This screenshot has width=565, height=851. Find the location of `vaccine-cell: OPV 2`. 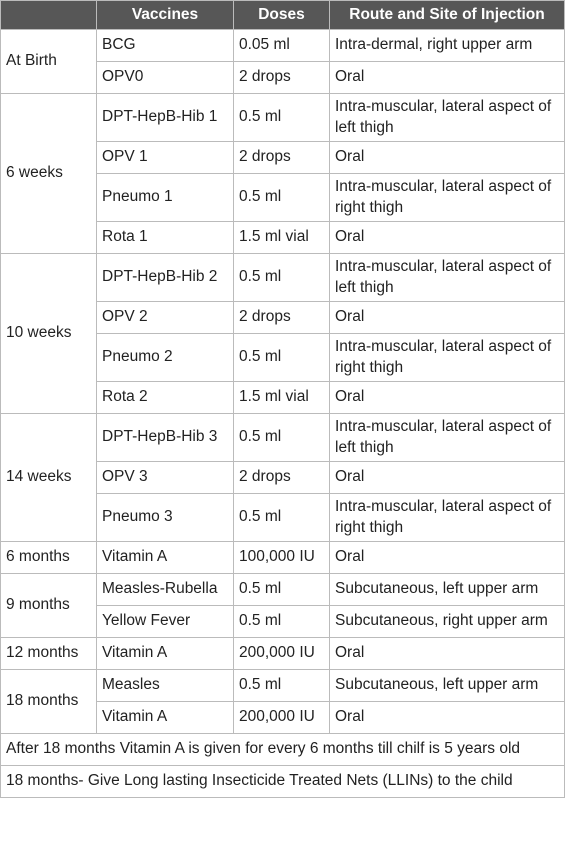

vaccine-cell: OPV 2 is located at coordinates (165, 317).